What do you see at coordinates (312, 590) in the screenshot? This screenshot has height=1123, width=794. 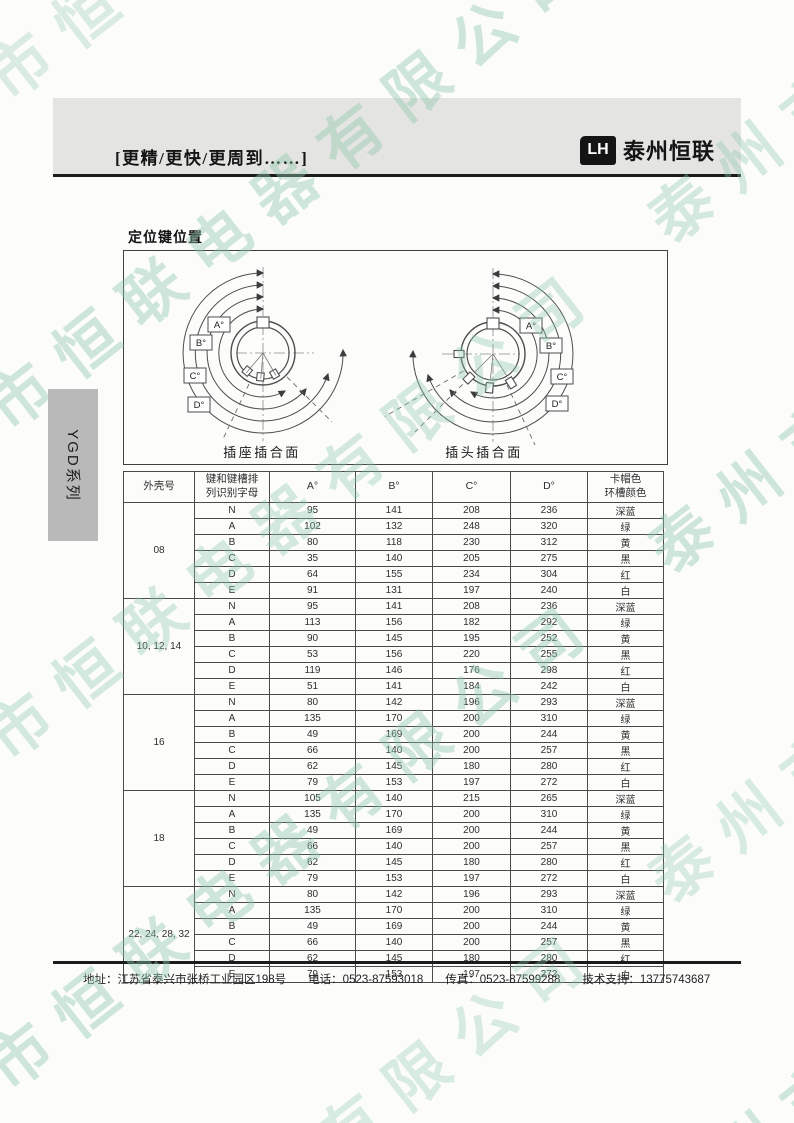 I see `angle-a-cell: 91` at bounding box center [312, 590].